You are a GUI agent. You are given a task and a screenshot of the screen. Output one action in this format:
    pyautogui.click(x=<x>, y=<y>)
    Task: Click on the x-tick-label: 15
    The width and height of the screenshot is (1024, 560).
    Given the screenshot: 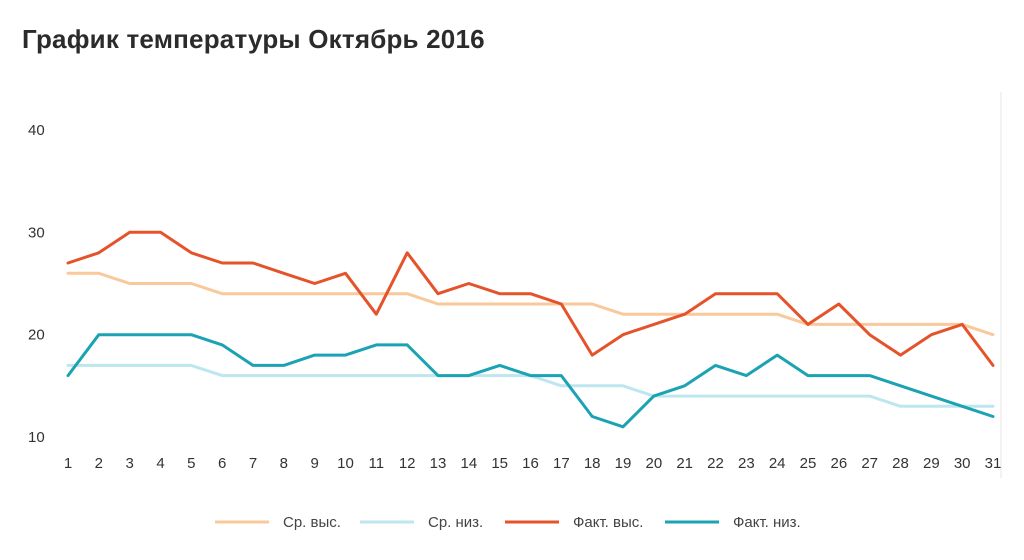 What is the action you would take?
    pyautogui.click(x=499, y=463)
    